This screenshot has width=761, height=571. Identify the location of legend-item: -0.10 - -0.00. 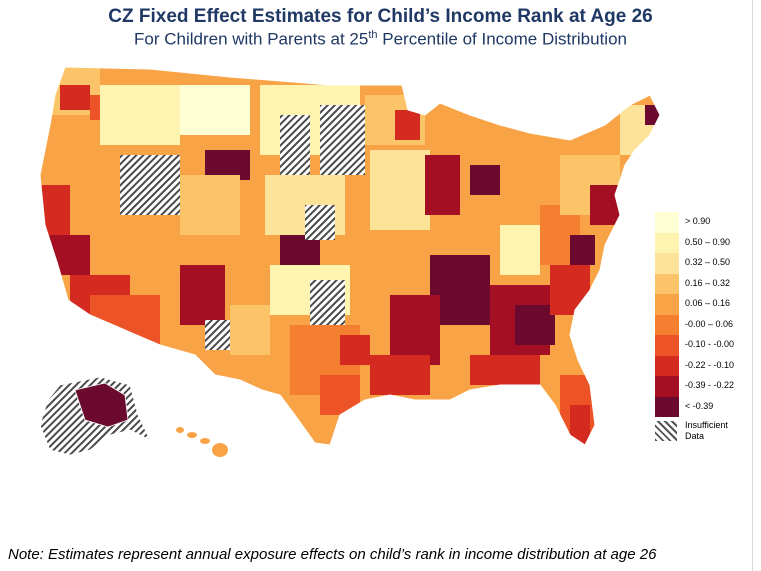
(705, 345).